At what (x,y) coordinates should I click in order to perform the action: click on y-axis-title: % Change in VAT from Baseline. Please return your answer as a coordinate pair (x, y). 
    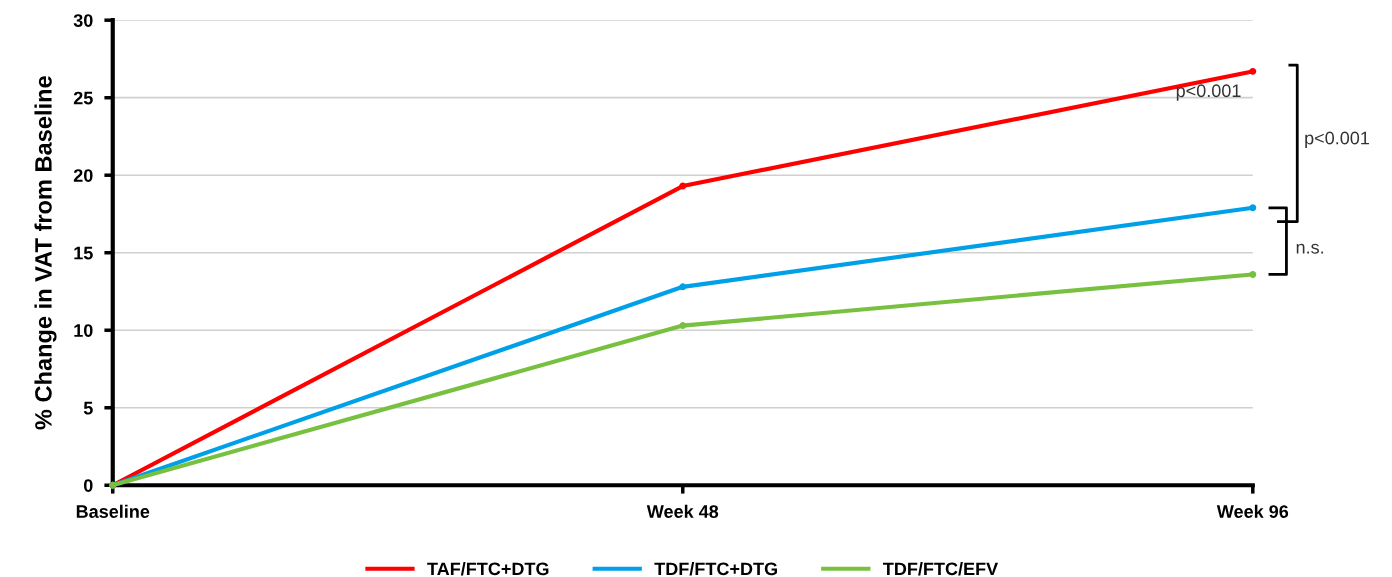
    Looking at the image, I should click on (45, 253).